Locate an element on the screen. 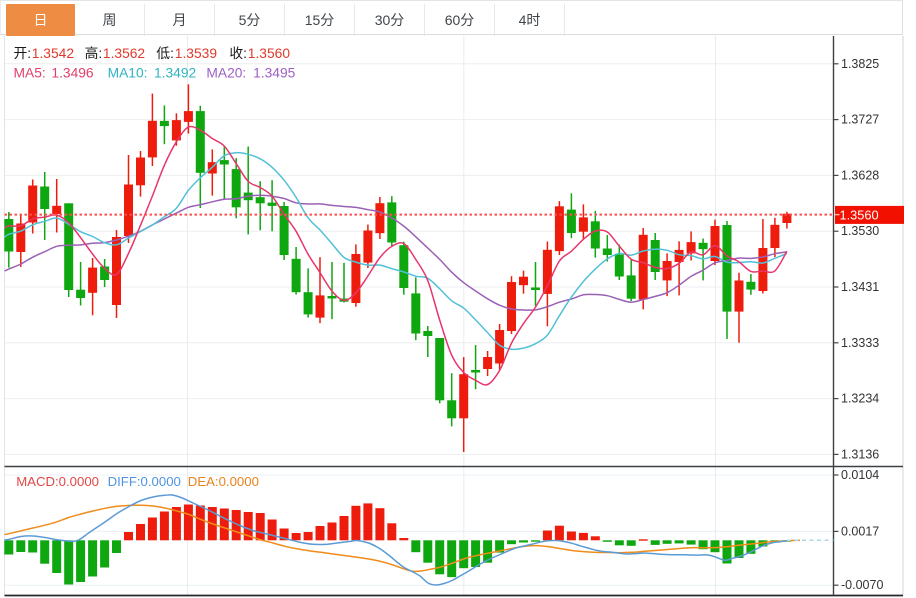  svg-text: 0.0104 is located at coordinates (860, 475).